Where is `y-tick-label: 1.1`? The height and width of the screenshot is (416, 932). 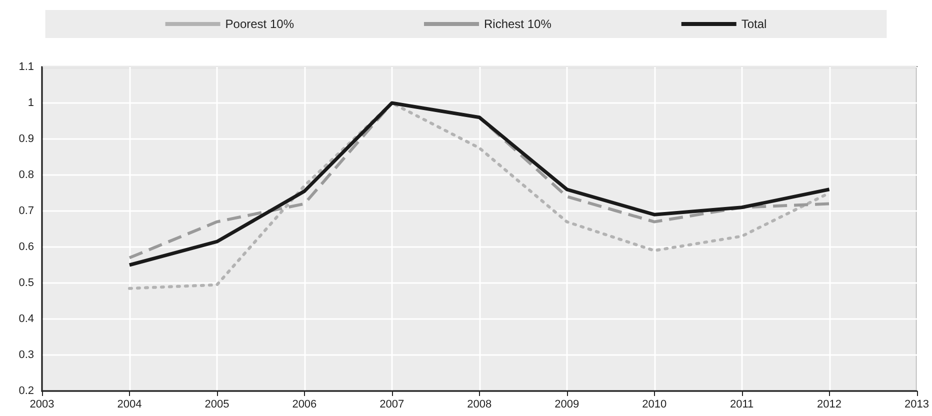 y-tick-label: 1.1 is located at coordinates (26, 67).